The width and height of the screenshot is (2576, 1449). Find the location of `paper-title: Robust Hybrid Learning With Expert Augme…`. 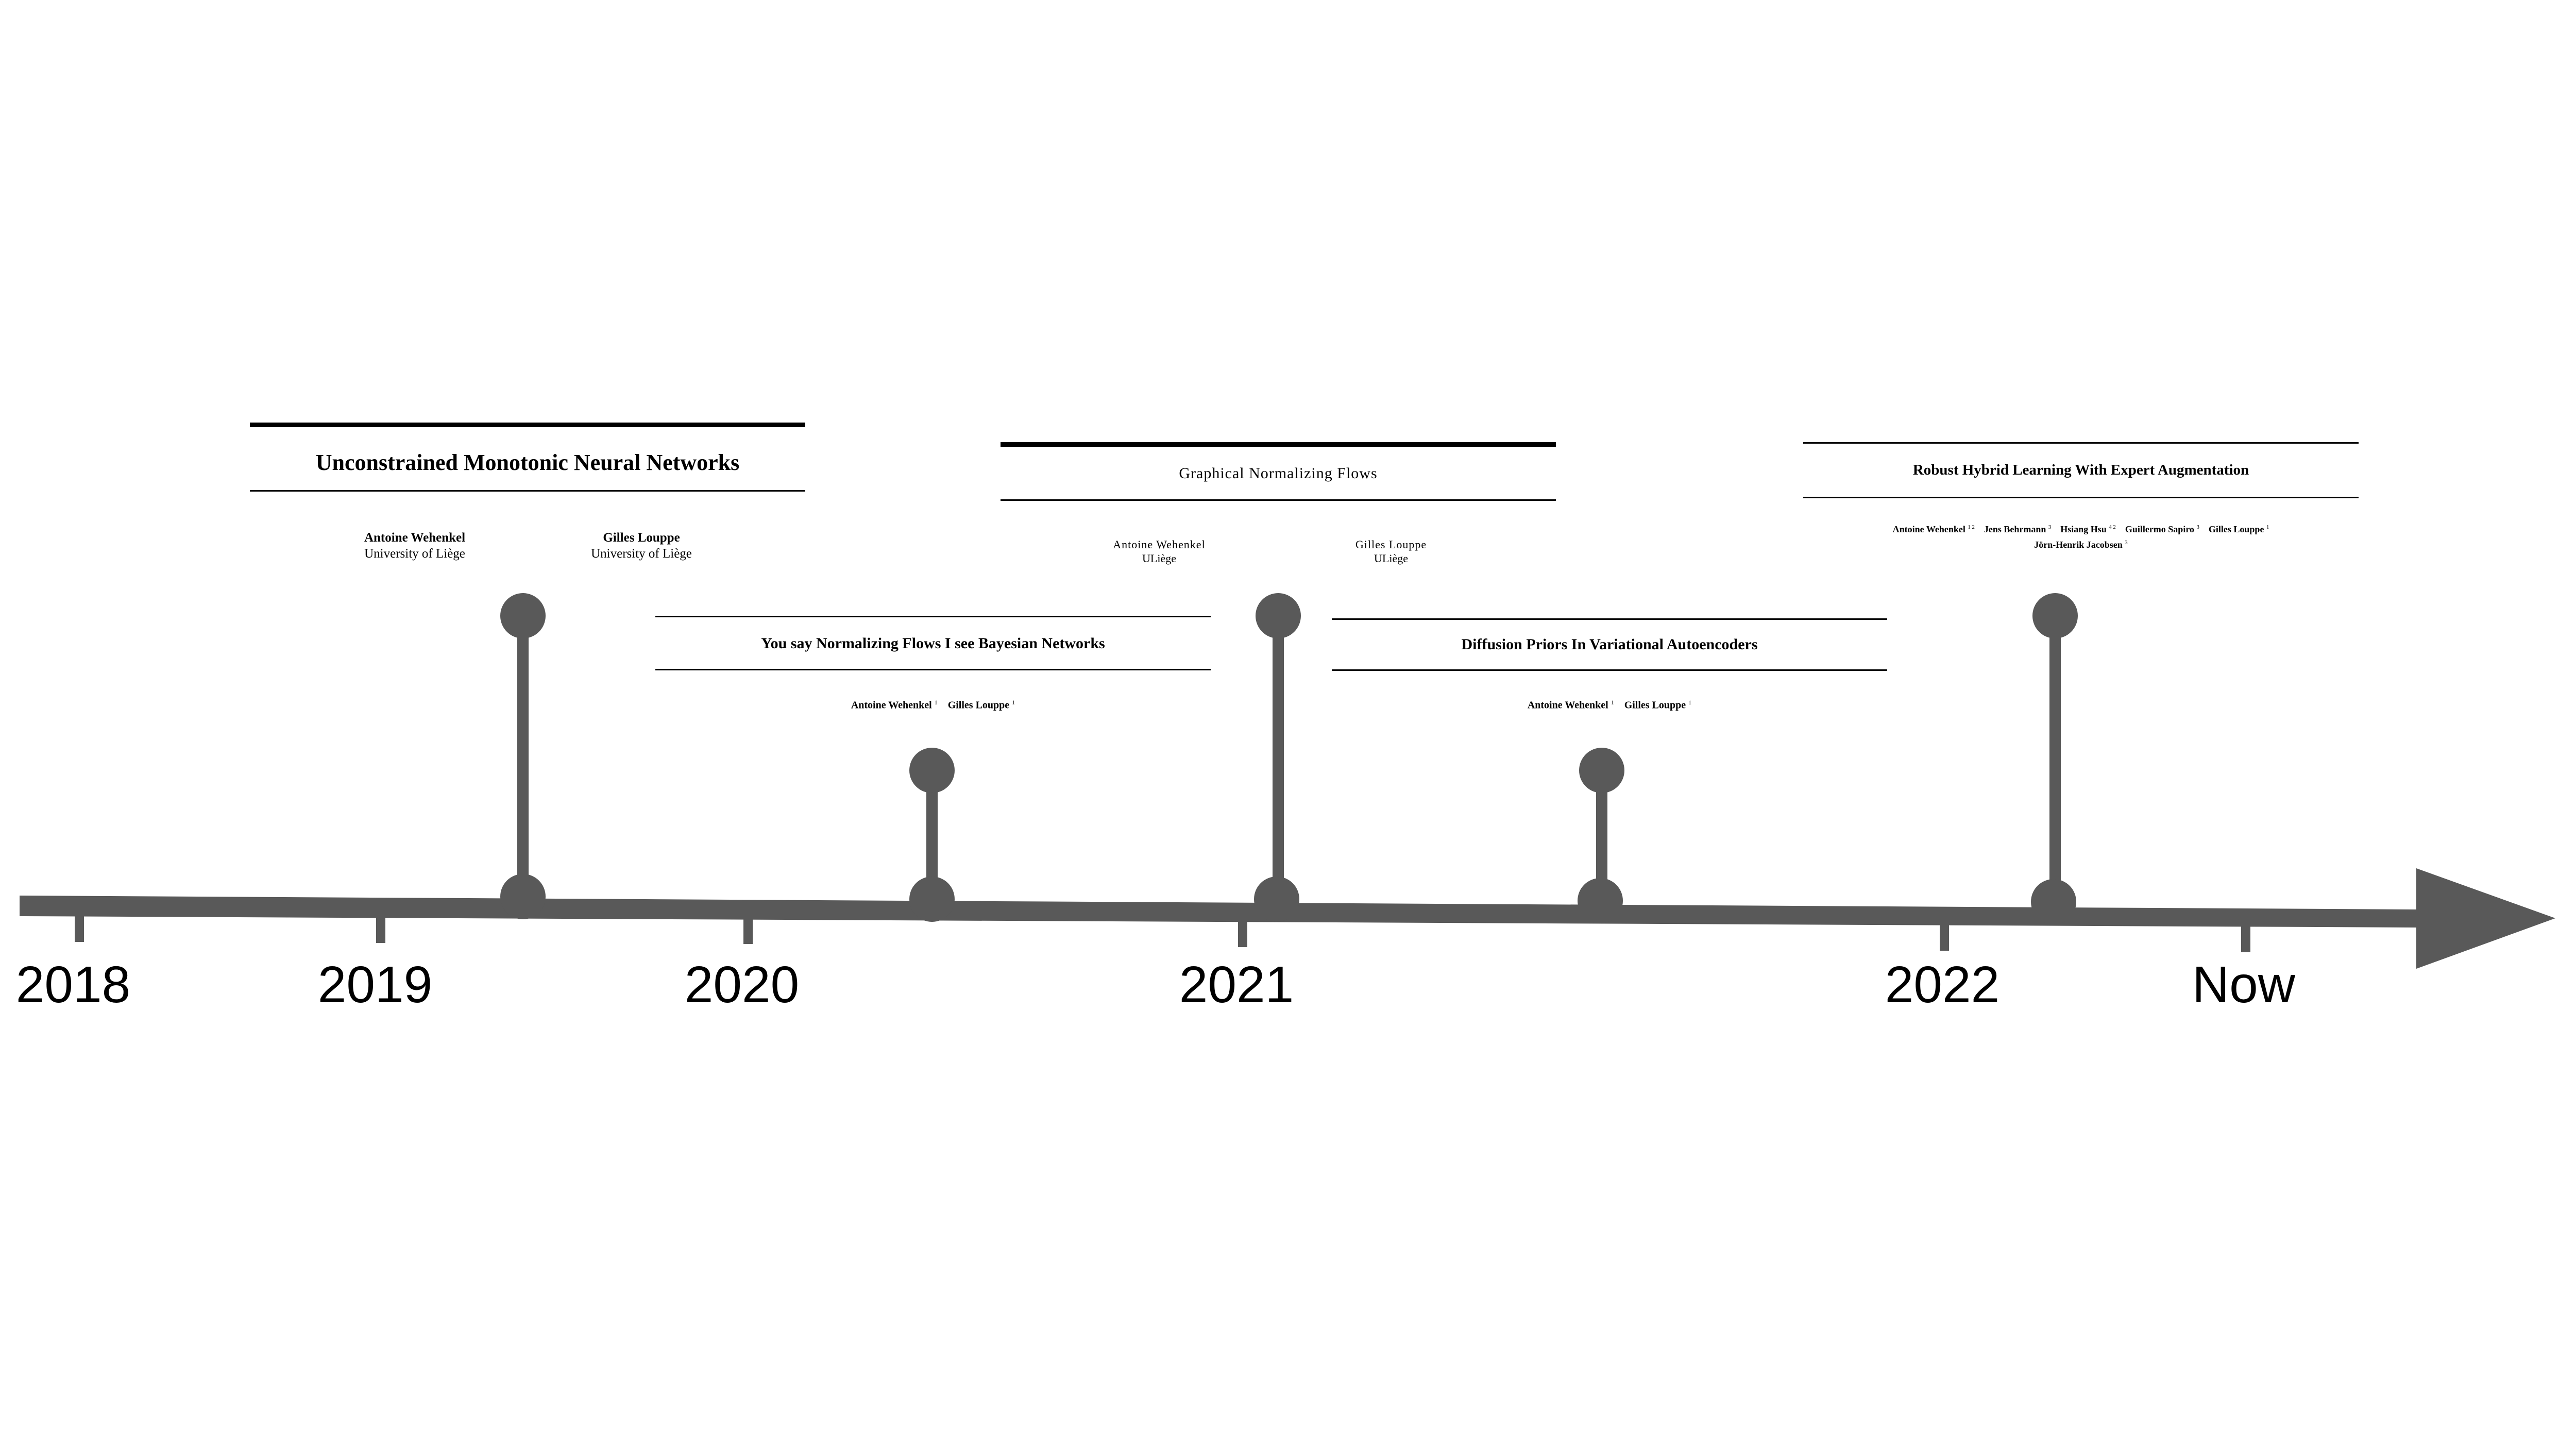

paper-title: Robust Hybrid Learning With Expert Augme… is located at coordinates (2080, 470).